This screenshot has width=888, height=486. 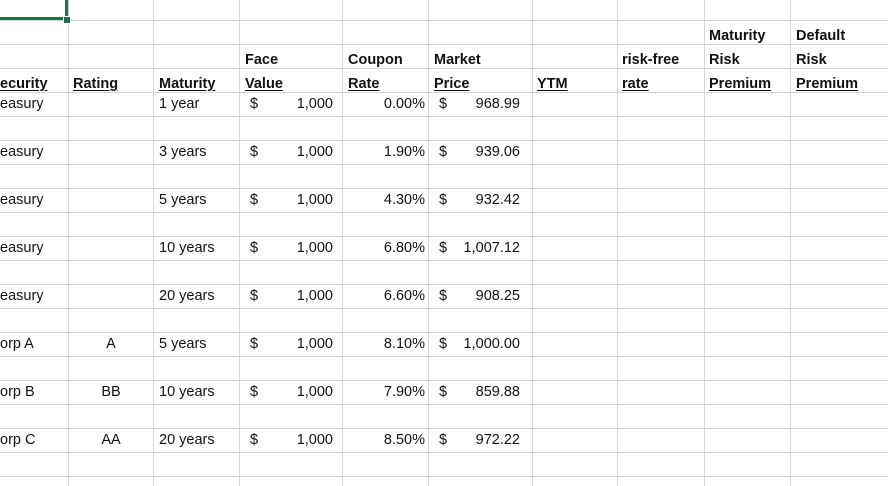 I want to click on security-cell: orp A, so click(x=17, y=344).